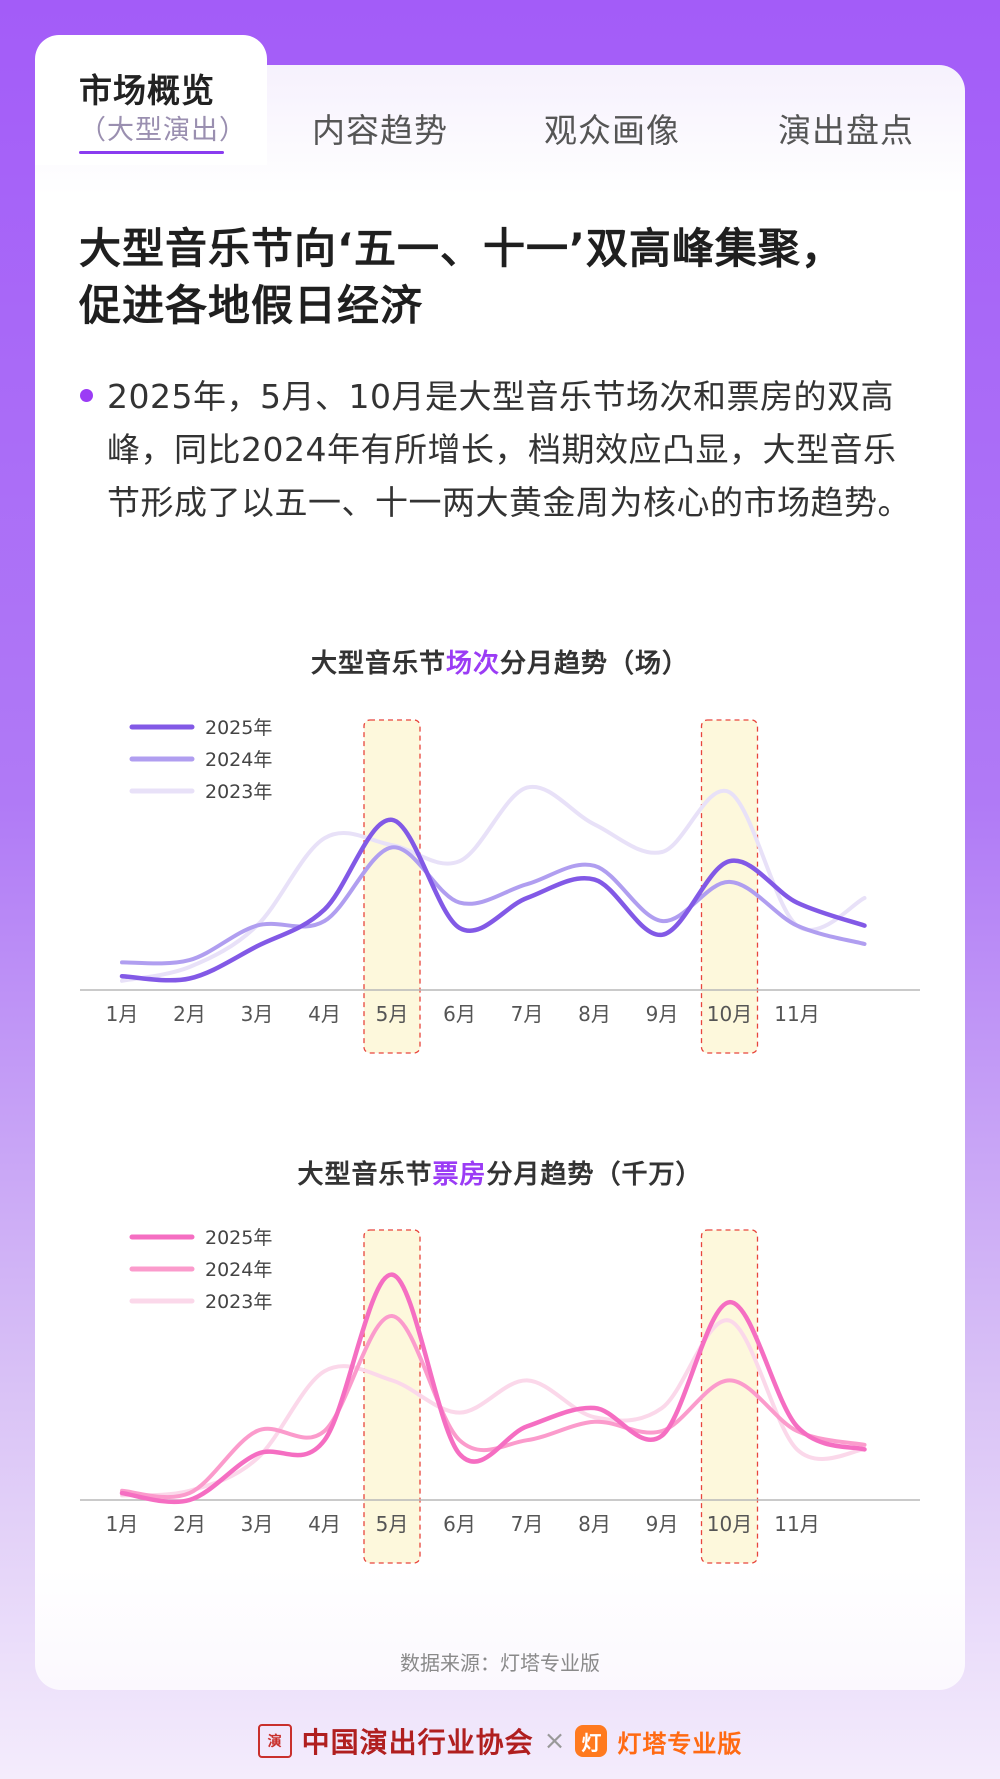  What do you see at coordinates (594, 1175) in the screenshot?
I see `chart2-title-post: 分月趋势（千万）` at bounding box center [594, 1175].